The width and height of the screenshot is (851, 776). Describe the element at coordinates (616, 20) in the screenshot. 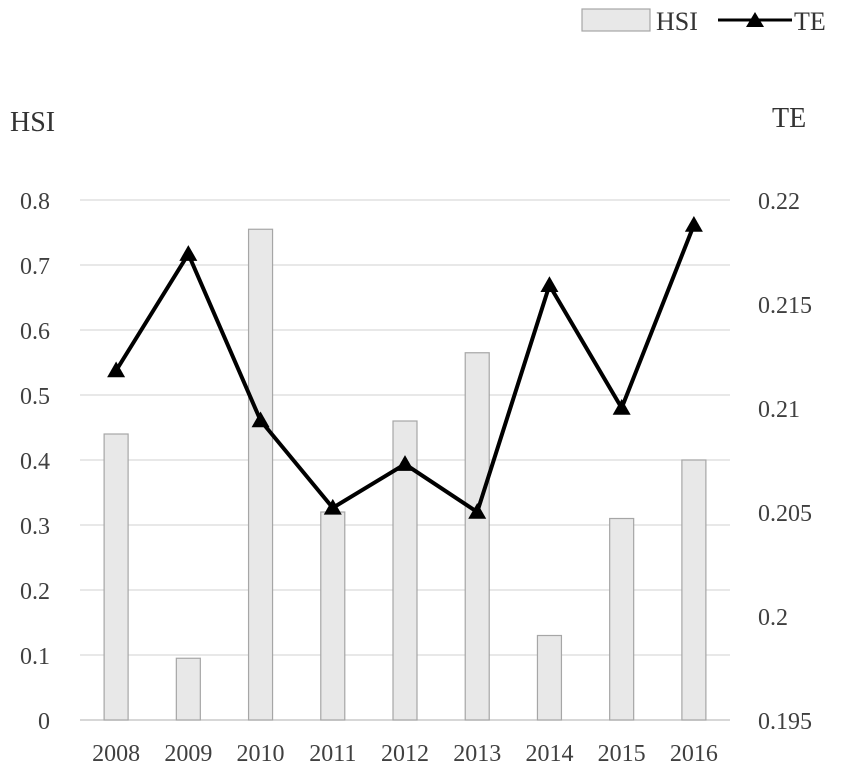

I see `legend-hsi-swatch` at that location.